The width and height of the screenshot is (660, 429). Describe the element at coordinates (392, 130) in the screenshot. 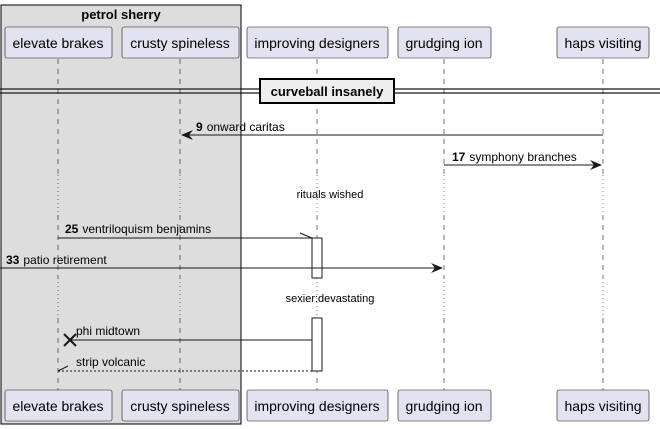

I see `message: 9 onward caritas` at that location.